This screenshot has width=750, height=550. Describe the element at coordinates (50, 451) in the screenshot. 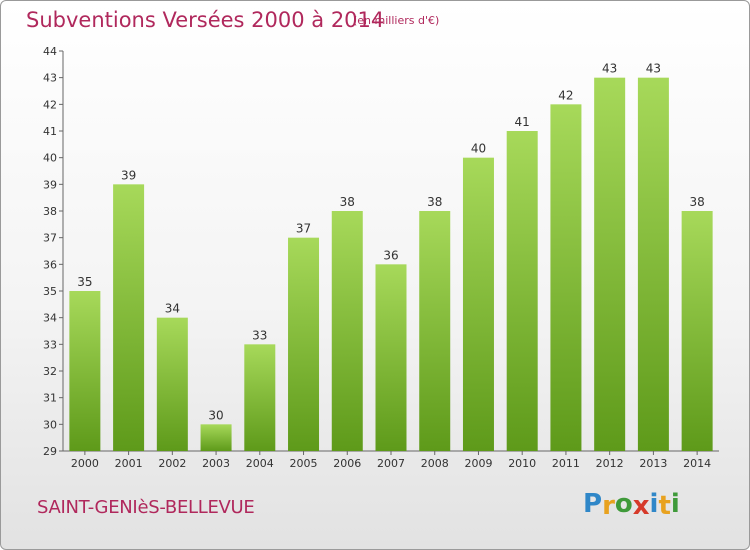

I see `y-tick-label: 29` at that location.